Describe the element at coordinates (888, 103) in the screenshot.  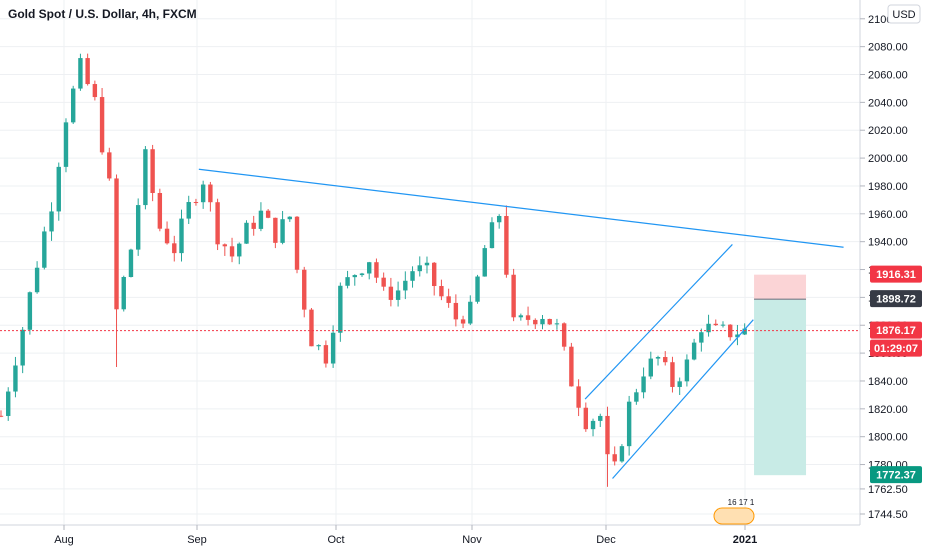
I see `y-tick-label: 2040.00` at that location.